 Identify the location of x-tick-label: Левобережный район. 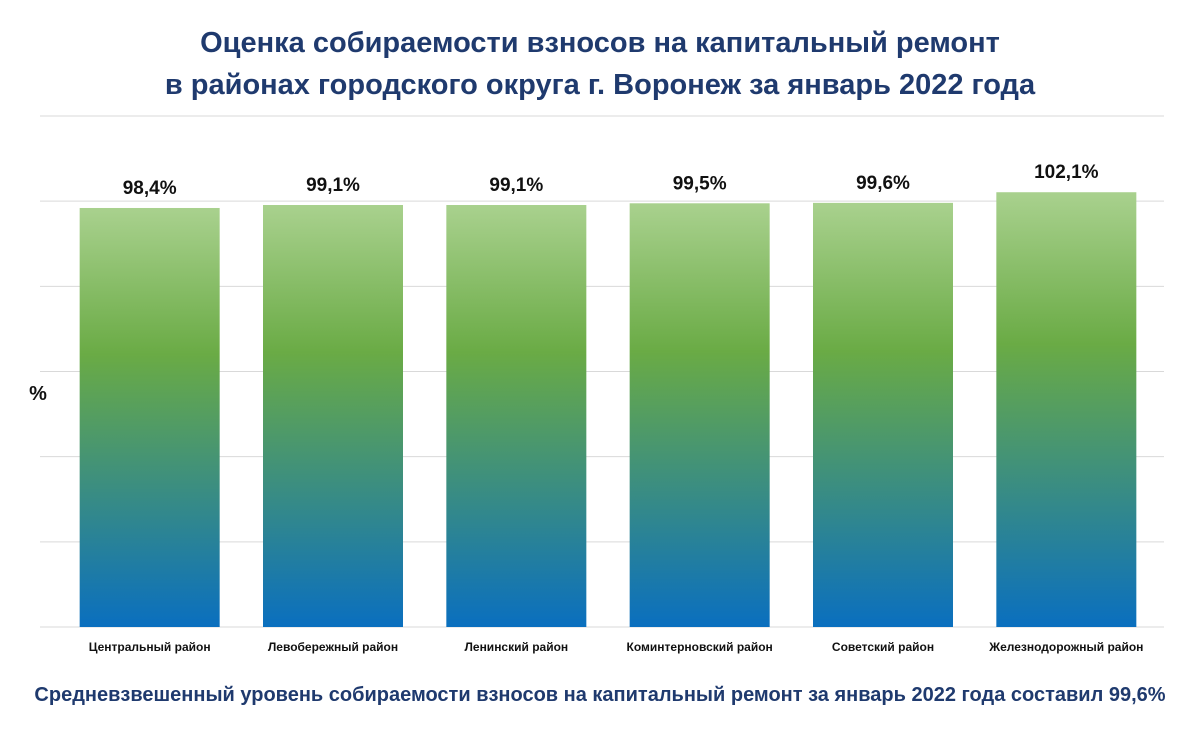
(333, 647).